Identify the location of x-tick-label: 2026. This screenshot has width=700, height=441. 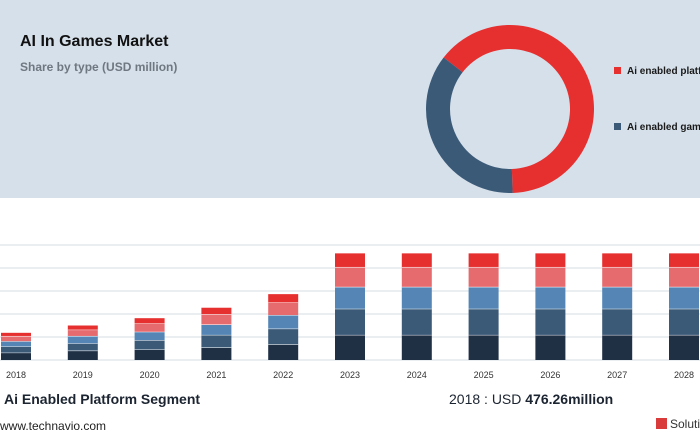
(550, 375).